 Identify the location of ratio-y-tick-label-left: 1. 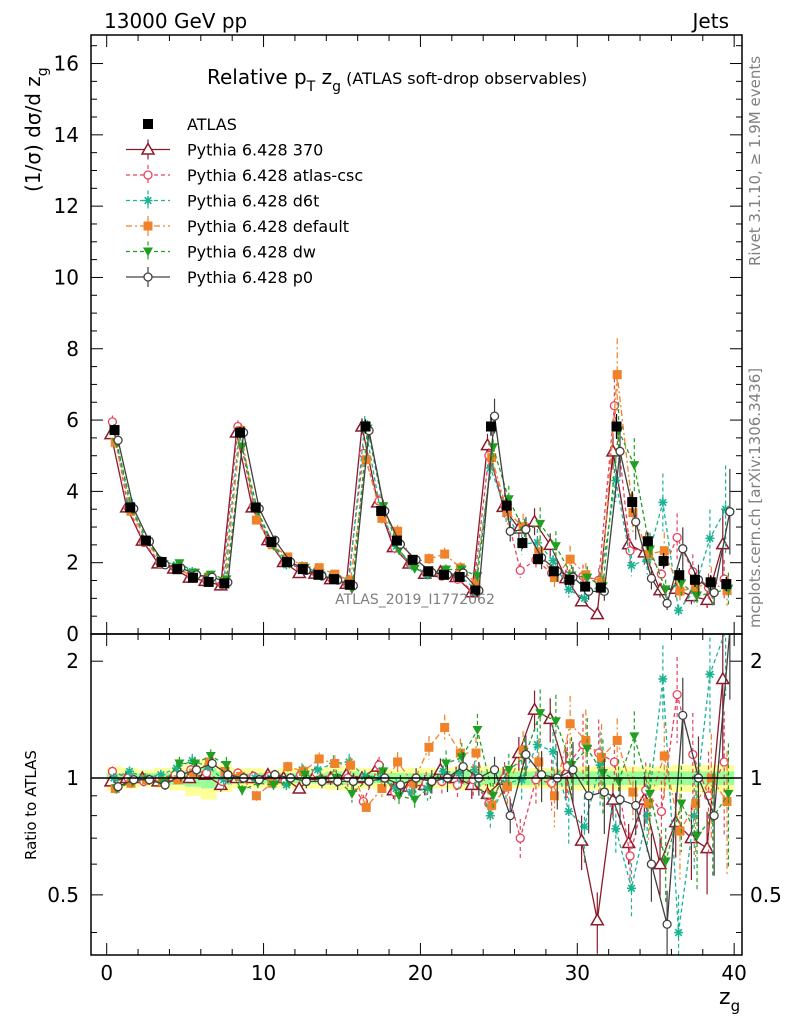
(72, 778).